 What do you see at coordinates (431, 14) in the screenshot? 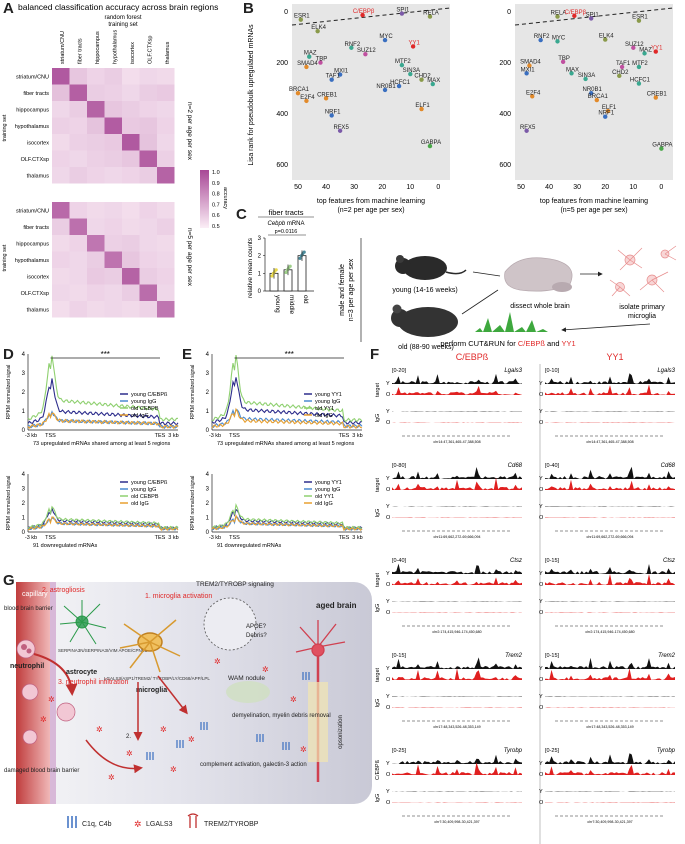
I see `b-point-label: RELA` at bounding box center [431, 14].